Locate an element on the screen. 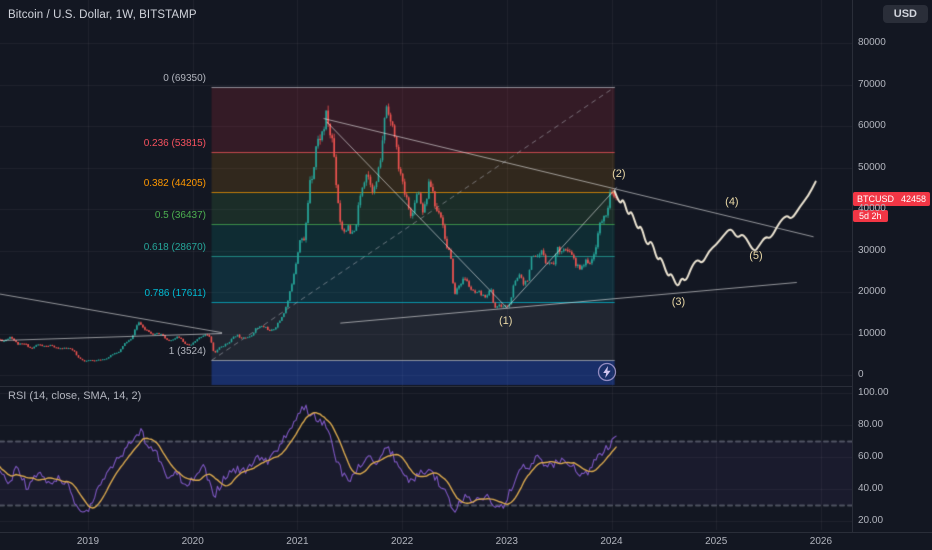  rsi-axis-tick: 40.00 is located at coordinates (871, 488).